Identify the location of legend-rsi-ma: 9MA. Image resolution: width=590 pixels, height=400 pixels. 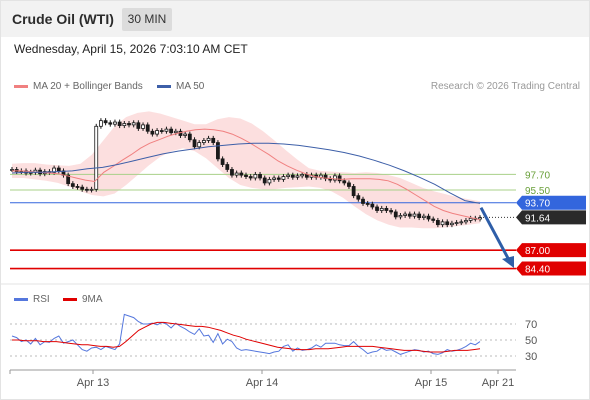
(83, 299).